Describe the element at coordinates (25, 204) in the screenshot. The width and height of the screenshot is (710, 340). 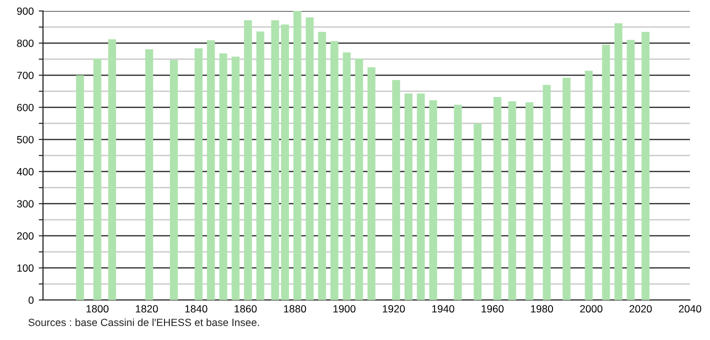
I see `y-tick-label: 300` at that location.